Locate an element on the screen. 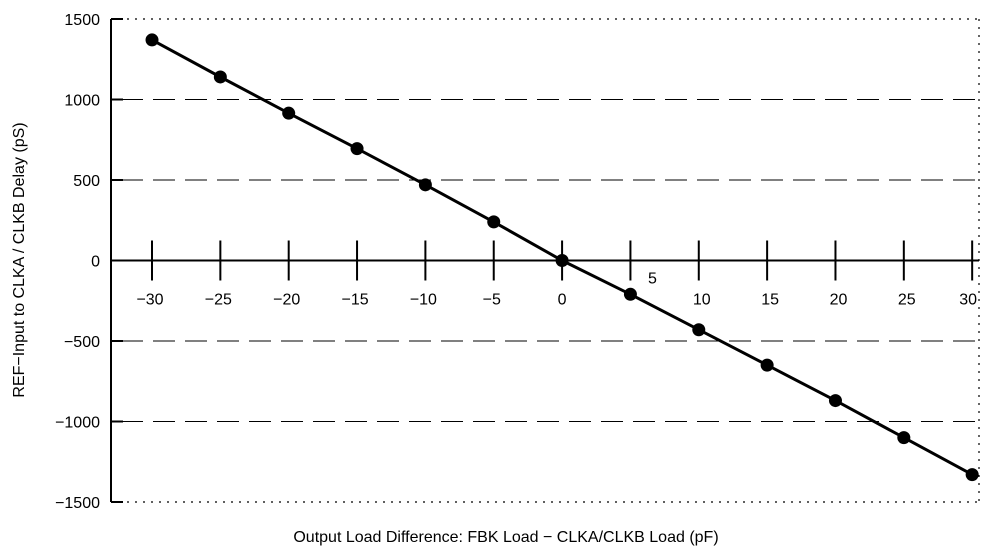 The height and width of the screenshot is (551, 981). y-tick-label: −500 is located at coordinates (82, 342).